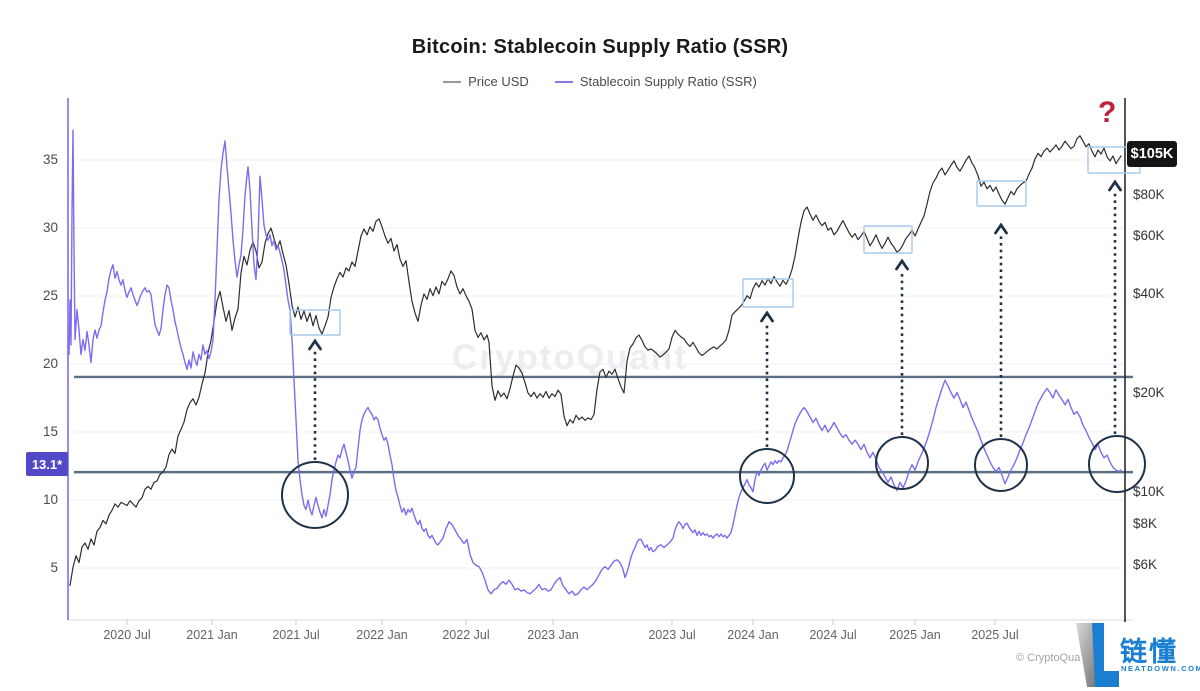 Image resolution: width=1200 pixels, height=691 pixels. Describe the element at coordinates (47, 464) in the screenshot. I see `ssr-current-value-badge: 13.1*` at that location.